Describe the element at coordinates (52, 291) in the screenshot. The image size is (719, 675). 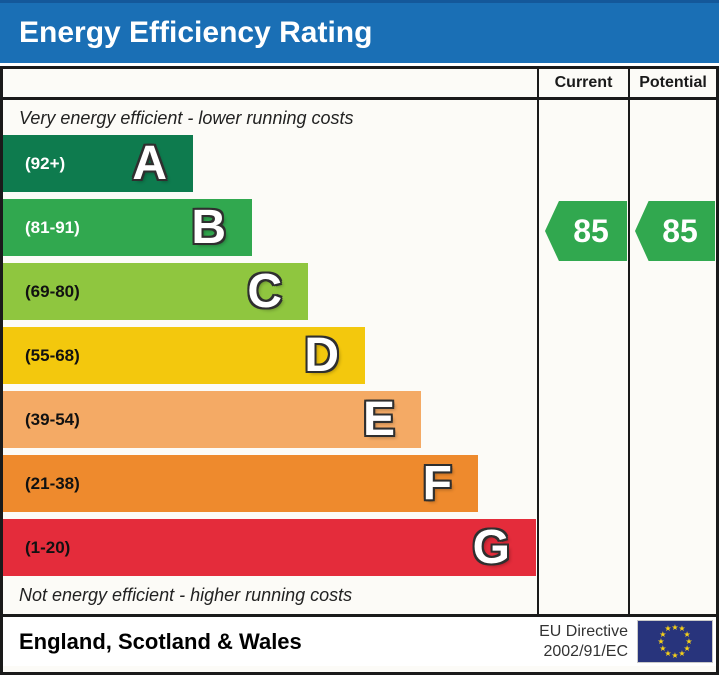
I see `band-range: (69-80)` at that location.